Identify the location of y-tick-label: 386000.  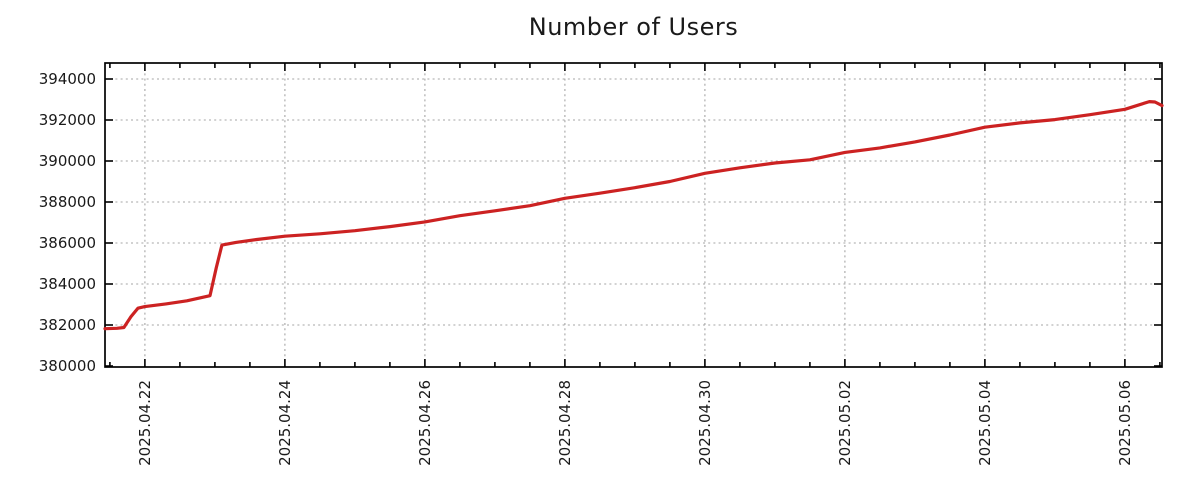
(67, 243).